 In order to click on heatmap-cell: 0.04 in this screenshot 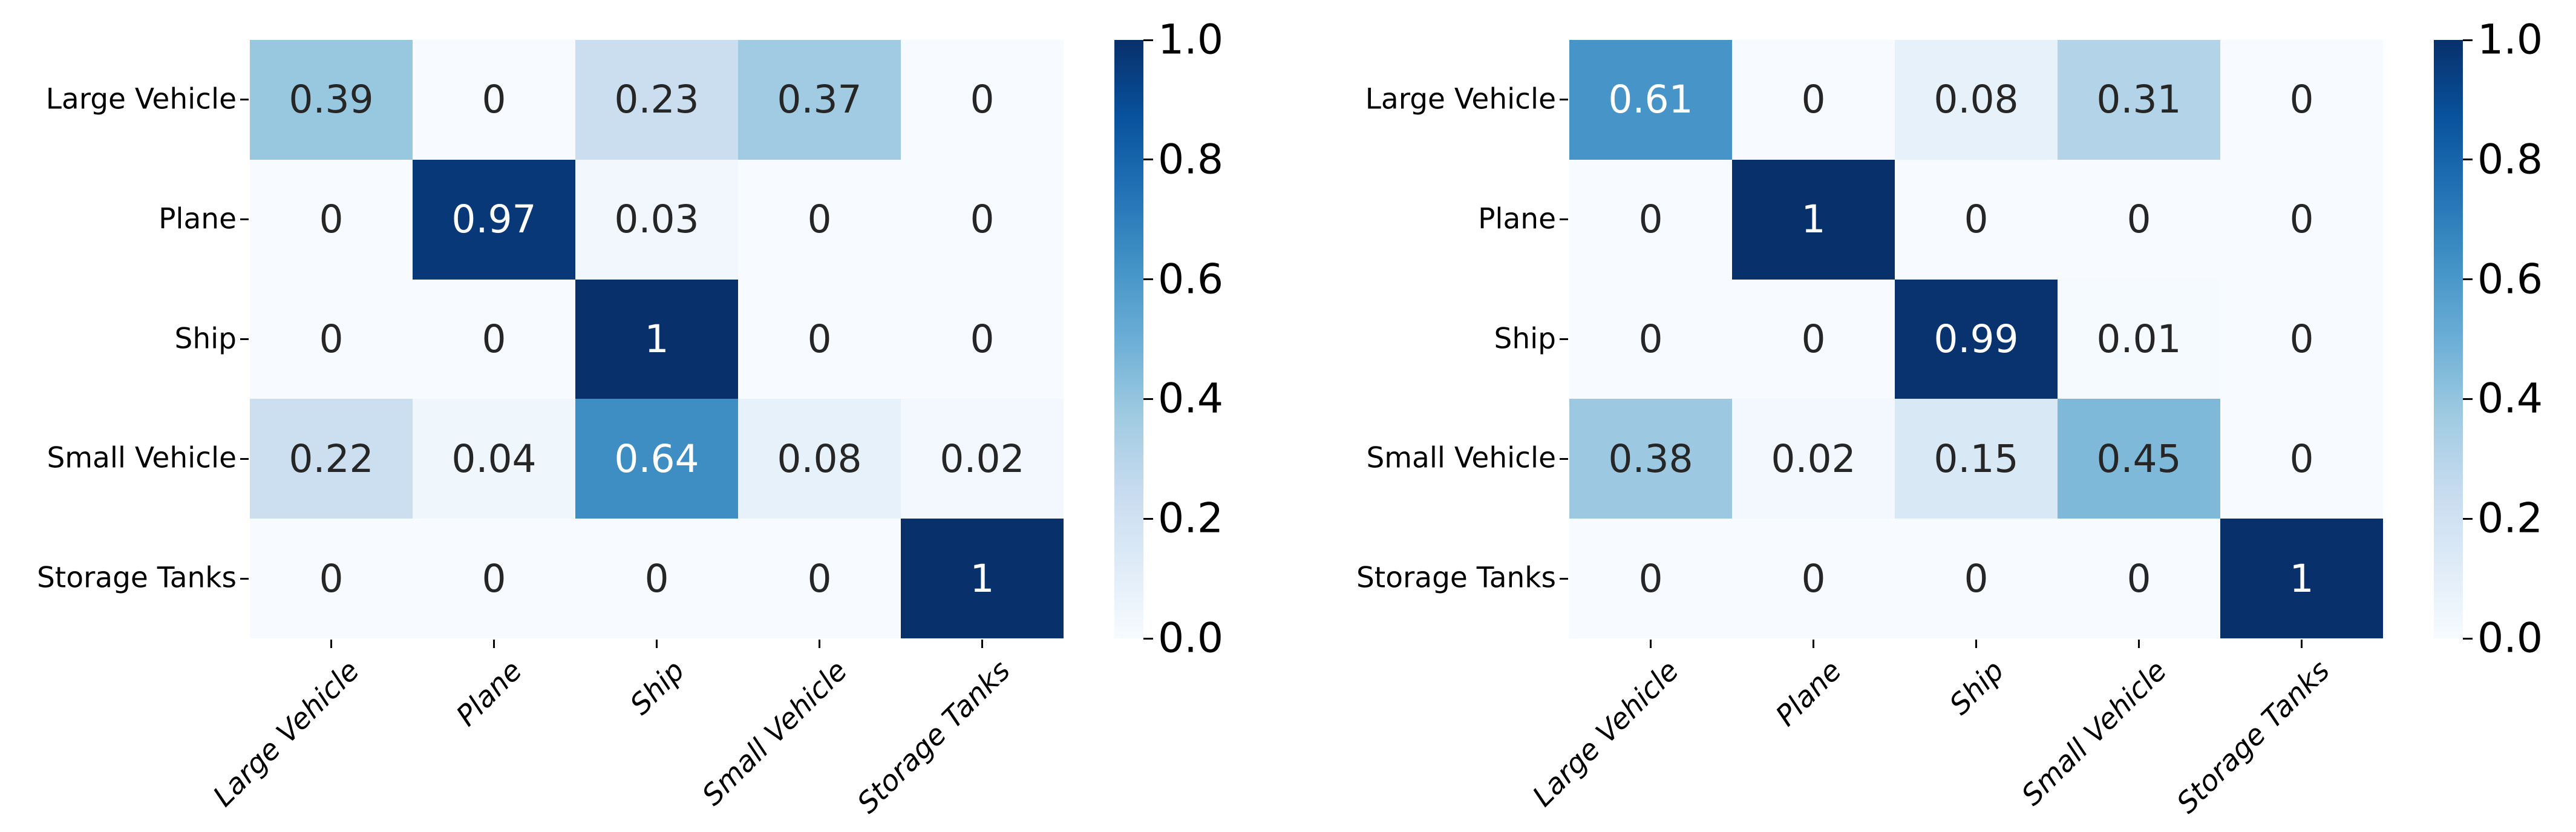, I will do `click(494, 459)`.